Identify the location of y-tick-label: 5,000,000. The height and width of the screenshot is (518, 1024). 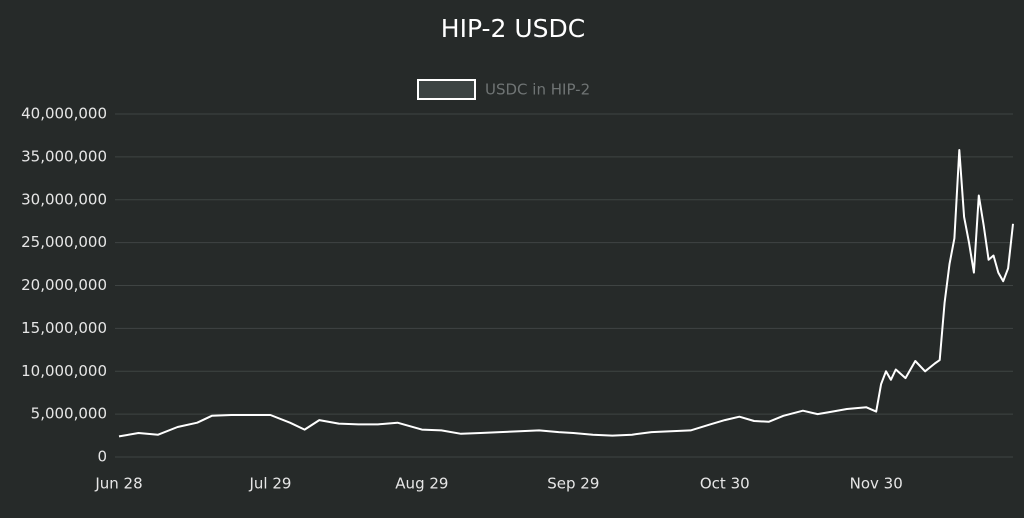
(69, 414).